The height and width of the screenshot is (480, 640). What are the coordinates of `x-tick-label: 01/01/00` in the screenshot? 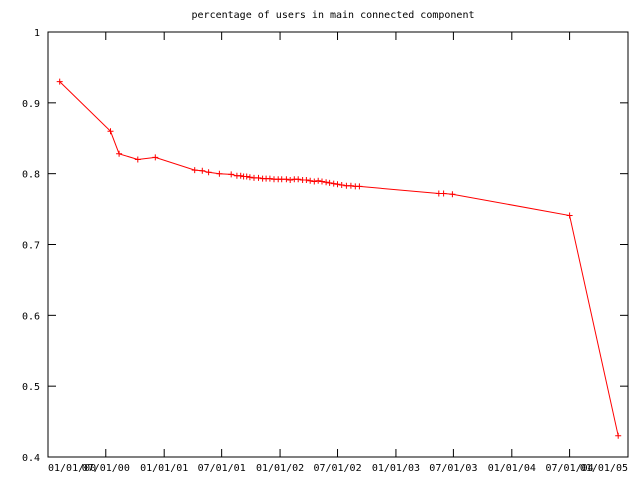 It's located at (72, 468).